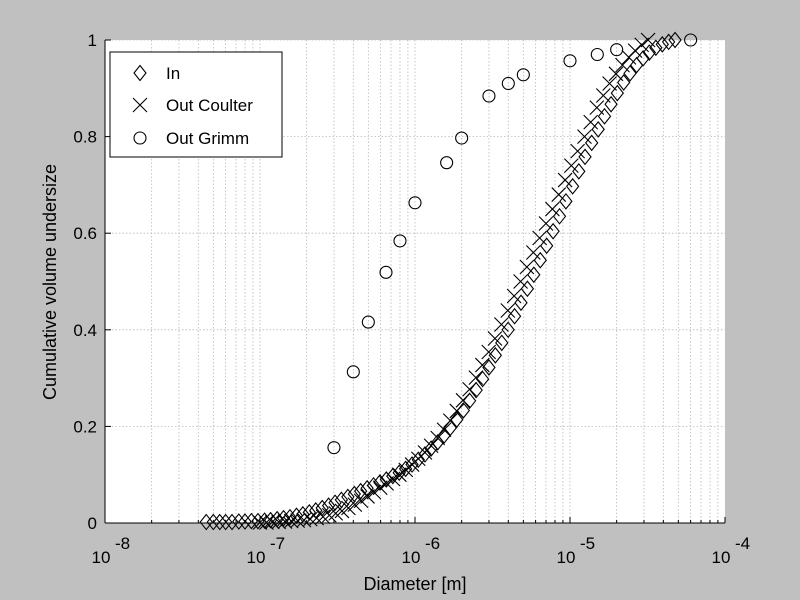 This screenshot has width=800, height=600. I want to click on legend-marker-circle, so click(140, 138).